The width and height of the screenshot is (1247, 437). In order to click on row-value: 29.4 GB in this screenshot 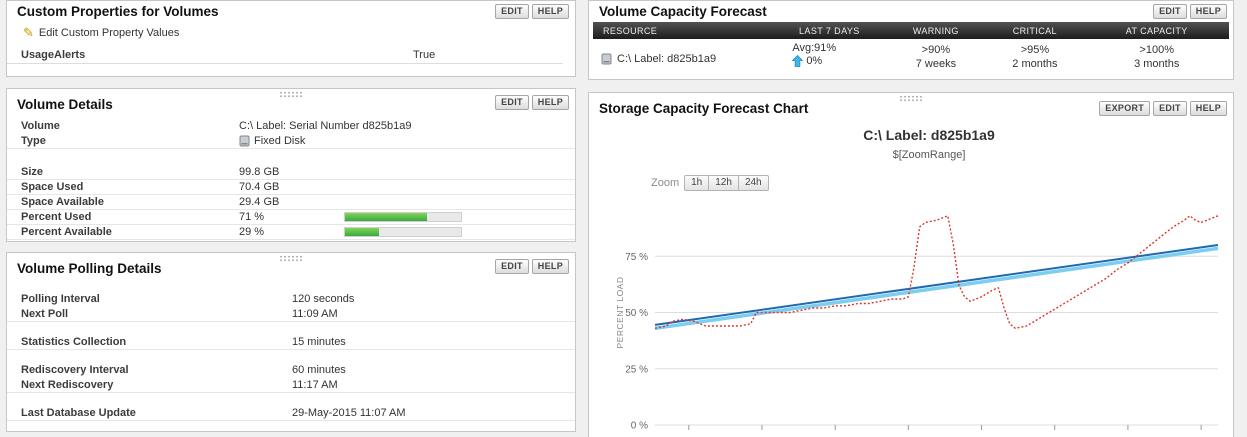, I will do `click(259, 202)`.